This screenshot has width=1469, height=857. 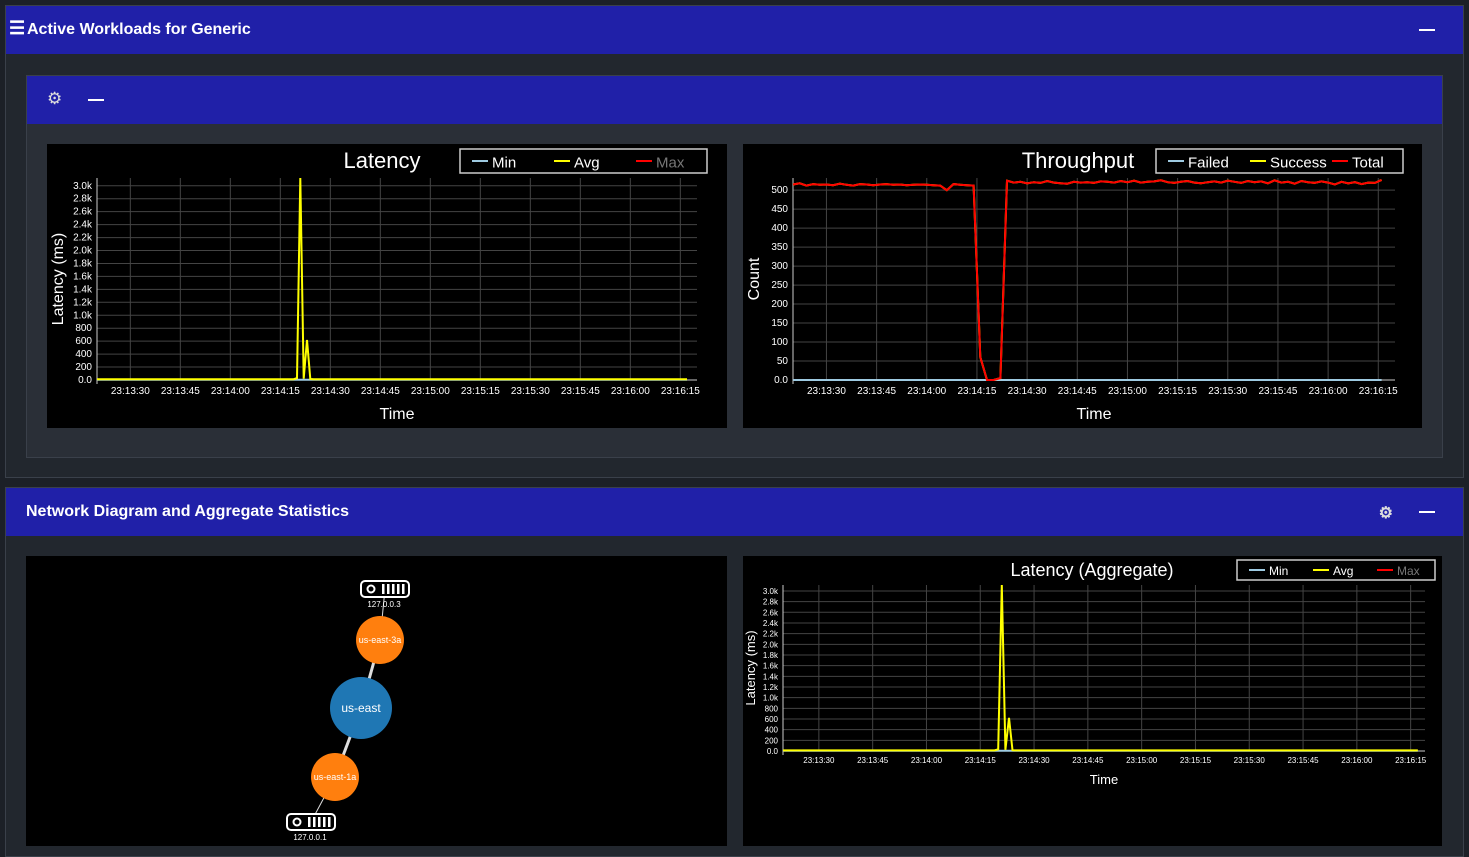 What do you see at coordinates (83, 328) in the screenshot?
I see `y-tick-label: 800` at bounding box center [83, 328].